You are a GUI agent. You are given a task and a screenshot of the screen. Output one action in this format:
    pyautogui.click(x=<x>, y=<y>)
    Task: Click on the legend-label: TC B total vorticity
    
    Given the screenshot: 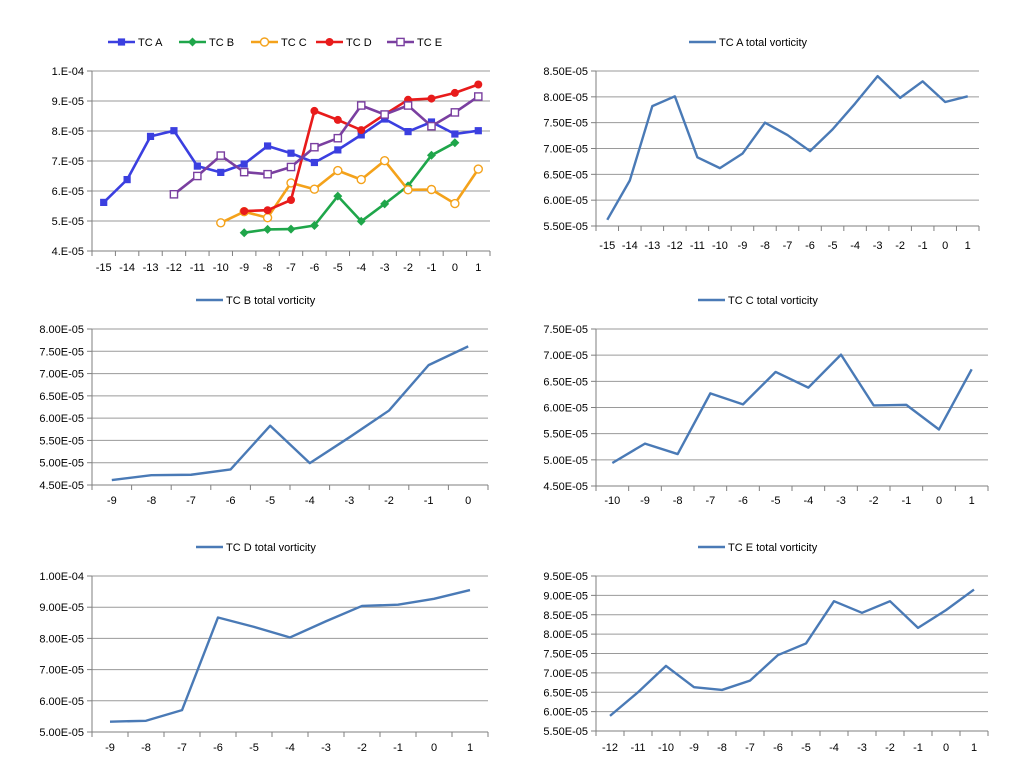 What is the action you would take?
    pyautogui.click(x=271, y=301)
    